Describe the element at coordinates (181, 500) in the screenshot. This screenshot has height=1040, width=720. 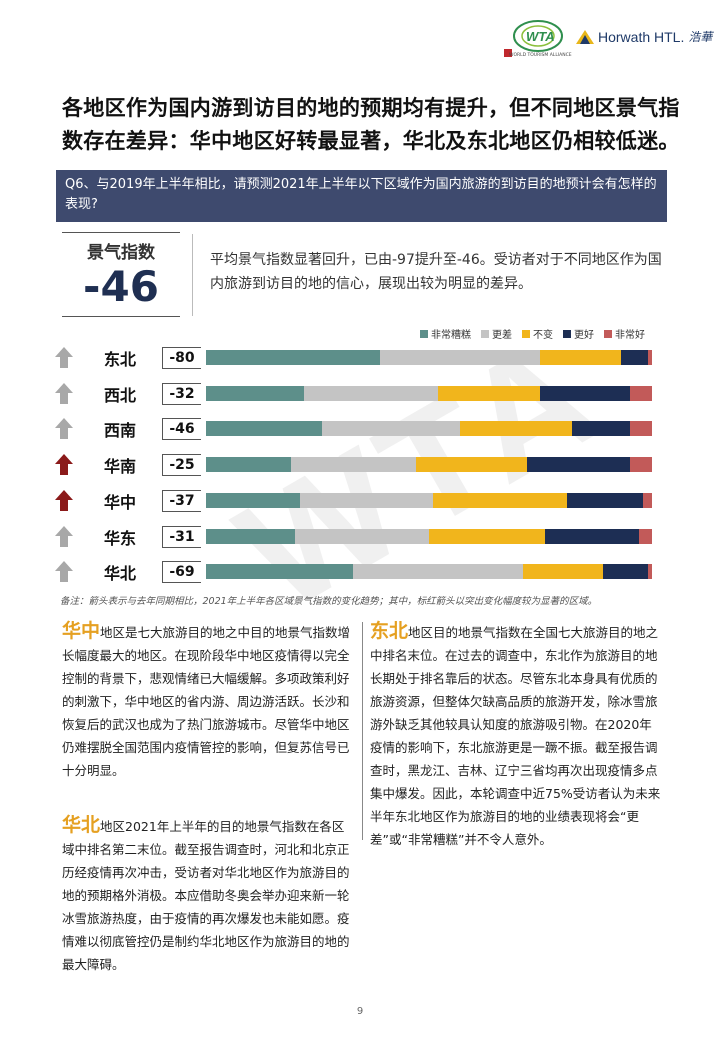
I see `region-score: -37` at that location.